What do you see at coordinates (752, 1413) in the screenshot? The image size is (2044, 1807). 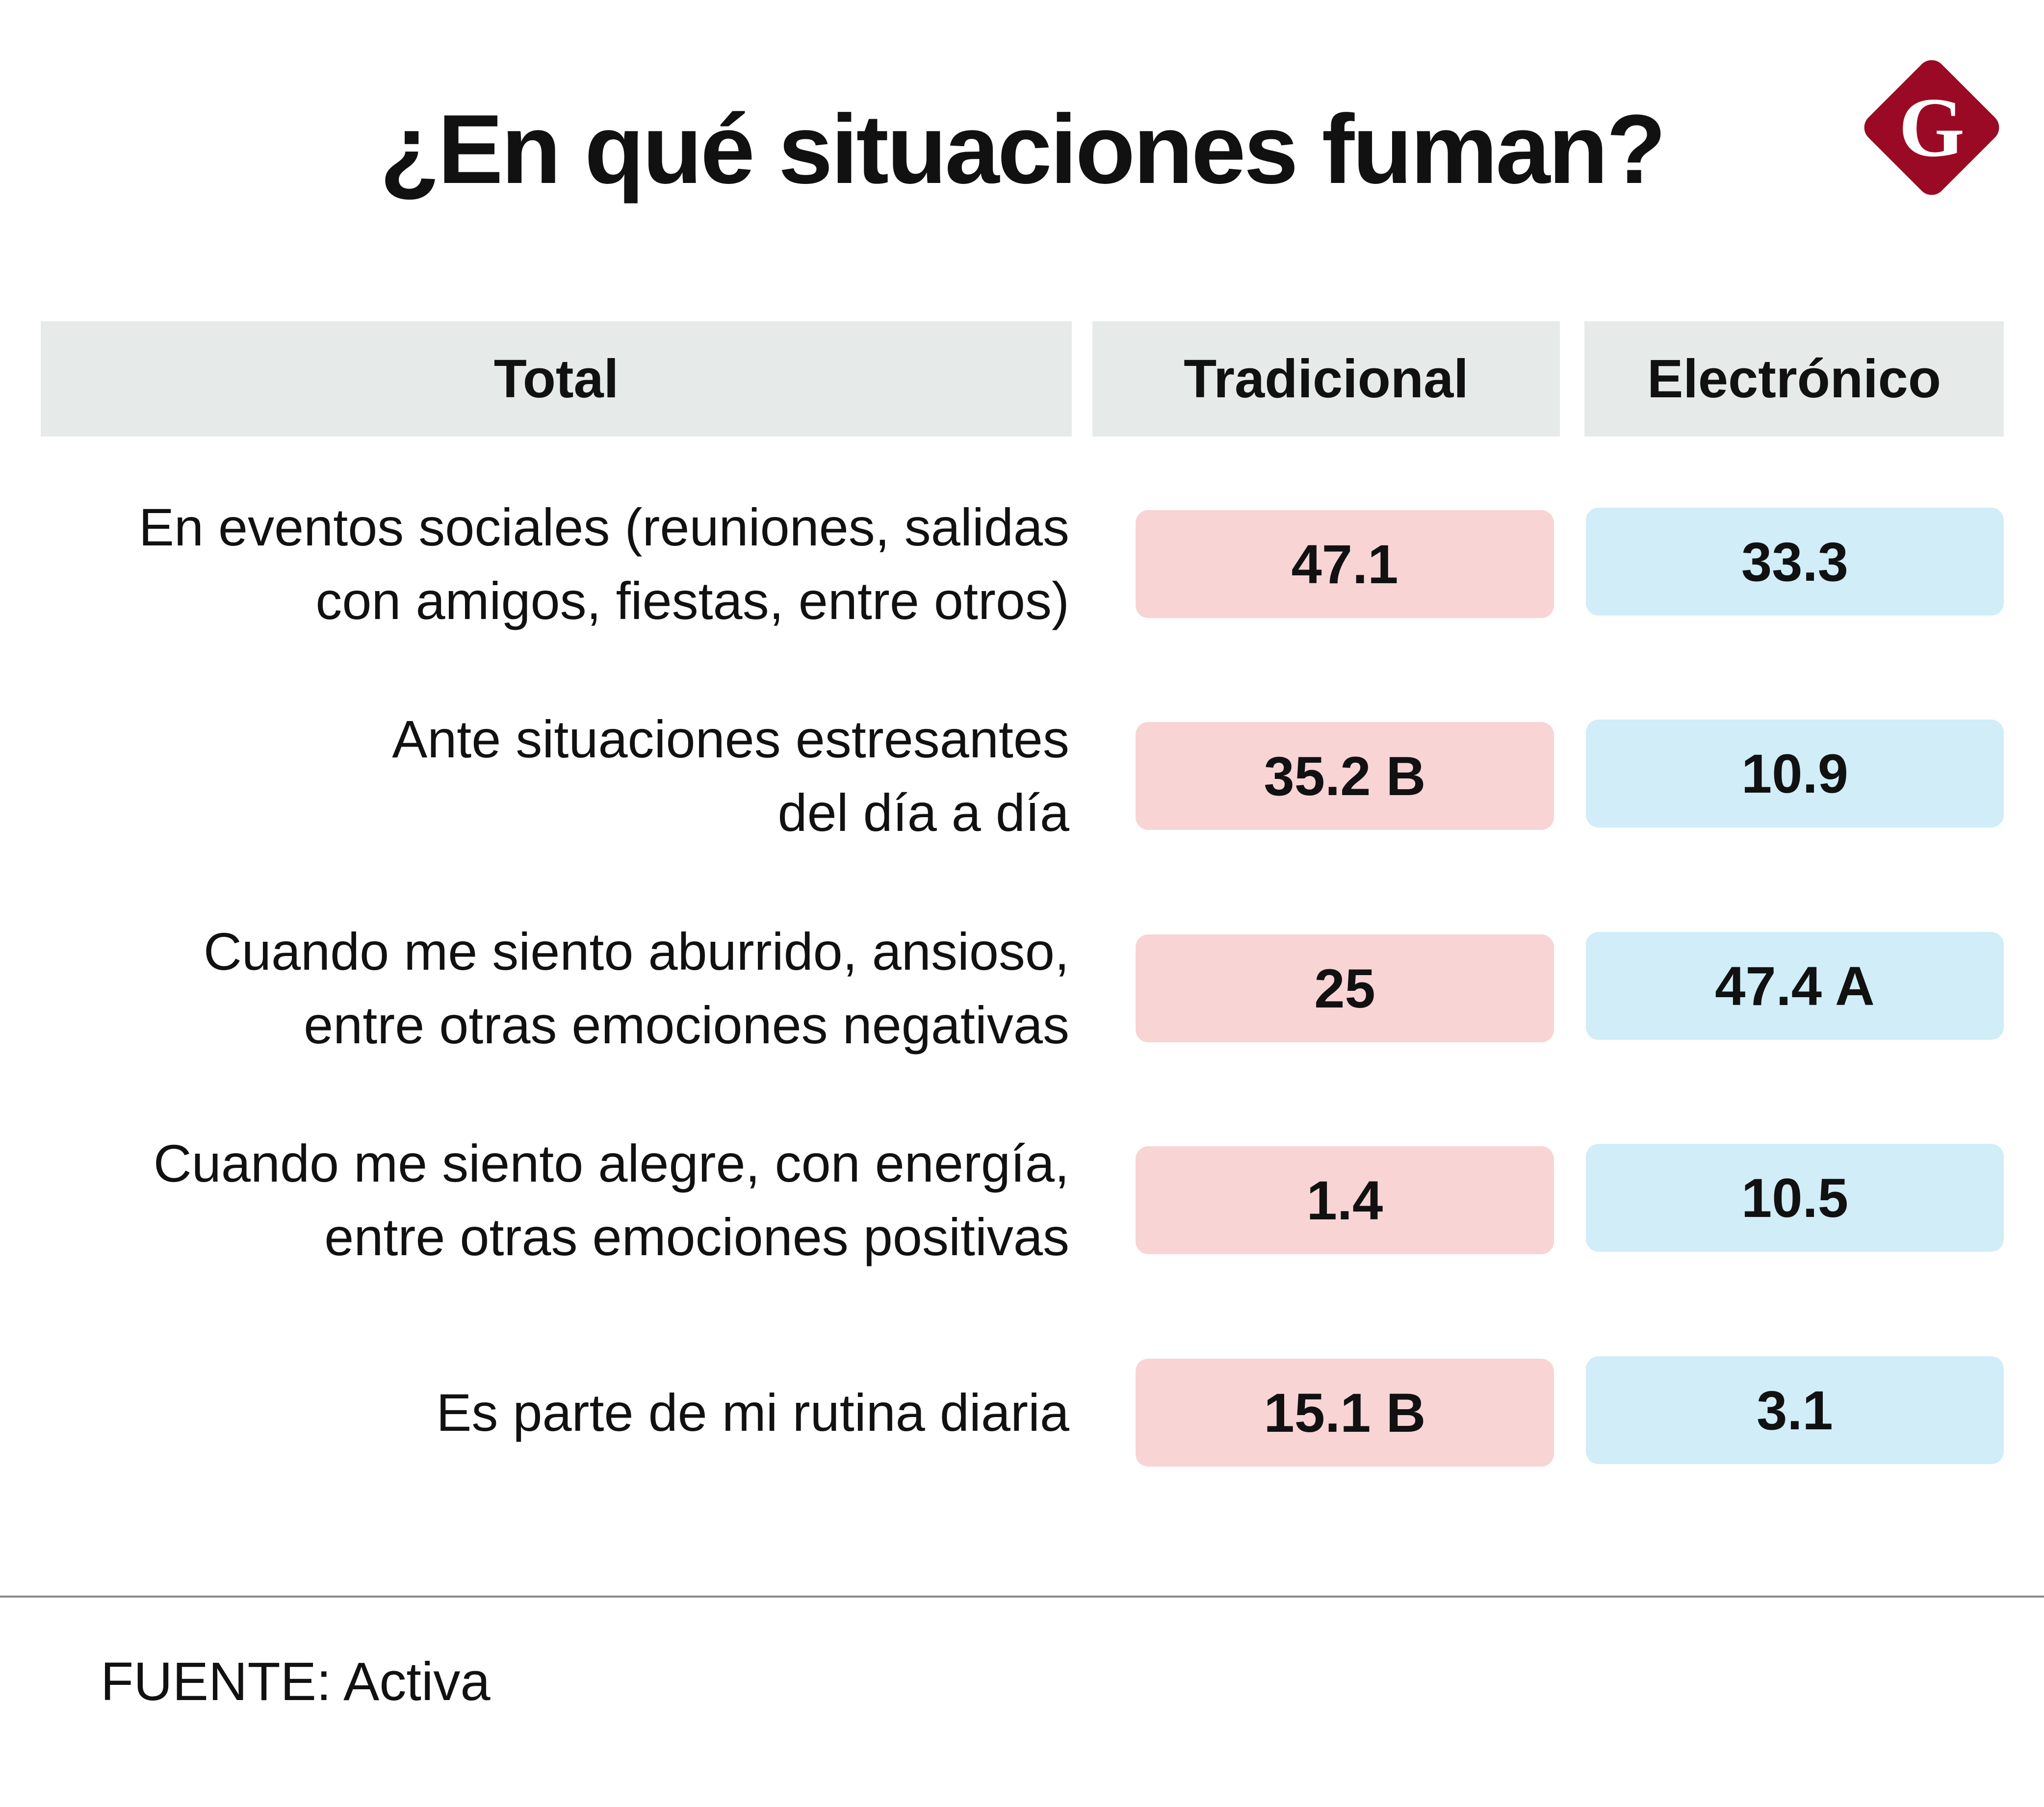 I see `row-label-line: Es parte de mi rutina diaria` at bounding box center [752, 1413].